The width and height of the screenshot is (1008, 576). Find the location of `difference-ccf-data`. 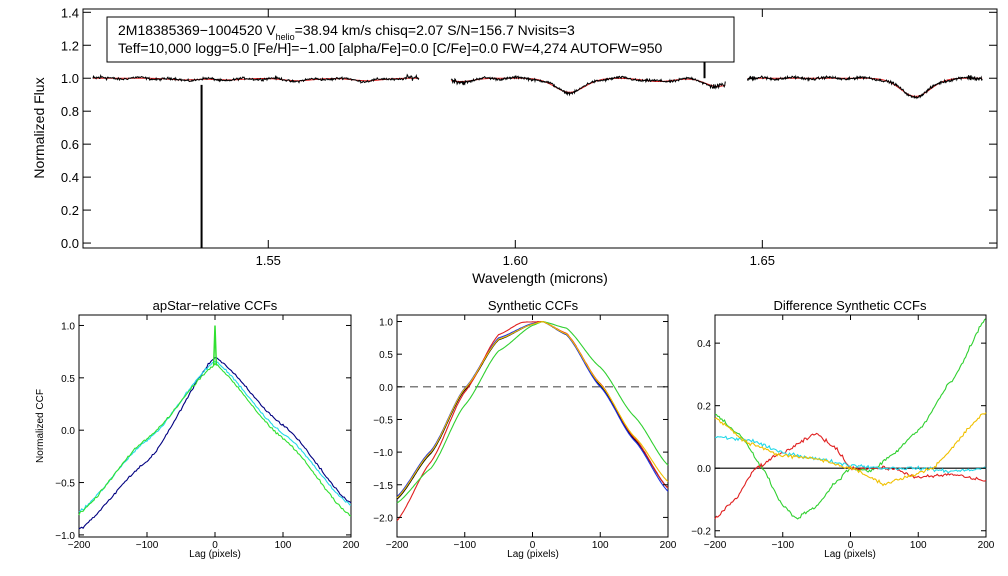

difference-ccf-data is located at coordinates (850, 419).